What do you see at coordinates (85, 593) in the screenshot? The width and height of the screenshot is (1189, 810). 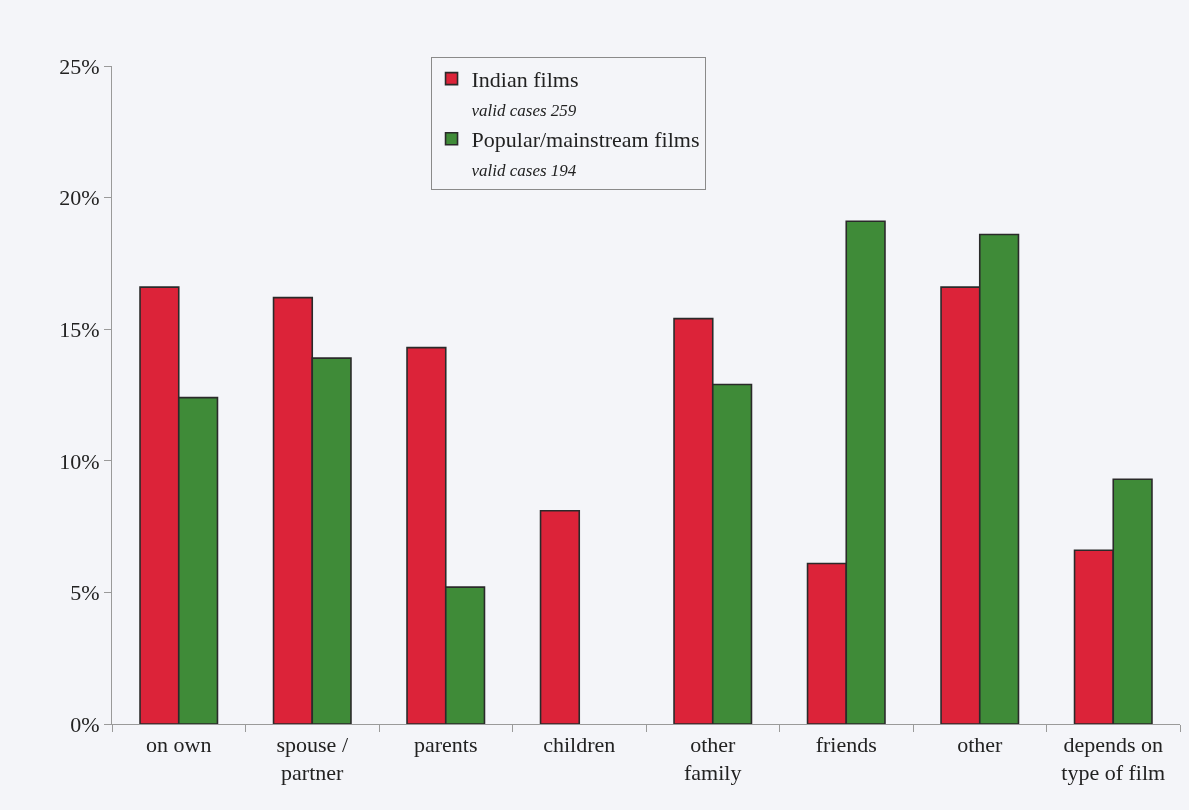 I see `y-tick-label: 5%` at bounding box center [85, 593].